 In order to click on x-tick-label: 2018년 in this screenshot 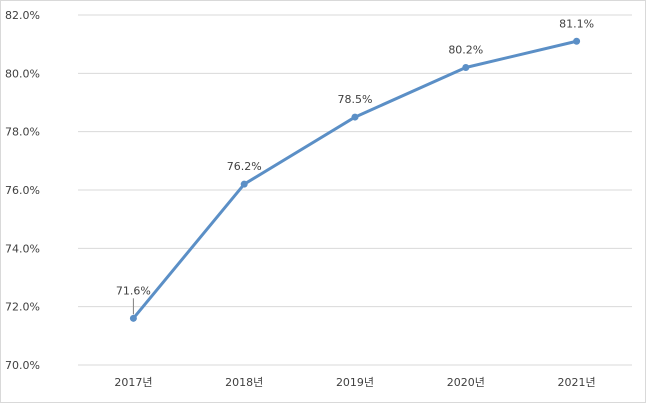, I will do `click(244, 382)`.